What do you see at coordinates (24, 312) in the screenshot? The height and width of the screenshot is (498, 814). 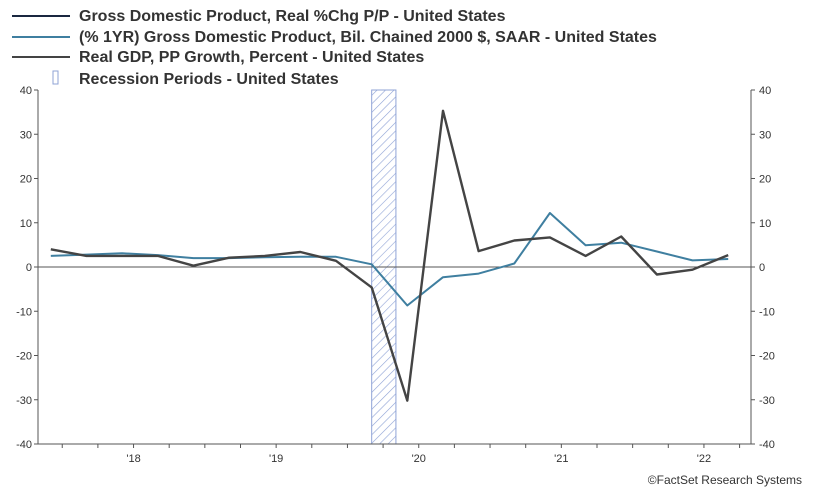 I see `y-tick-label-left: -10` at bounding box center [24, 312].